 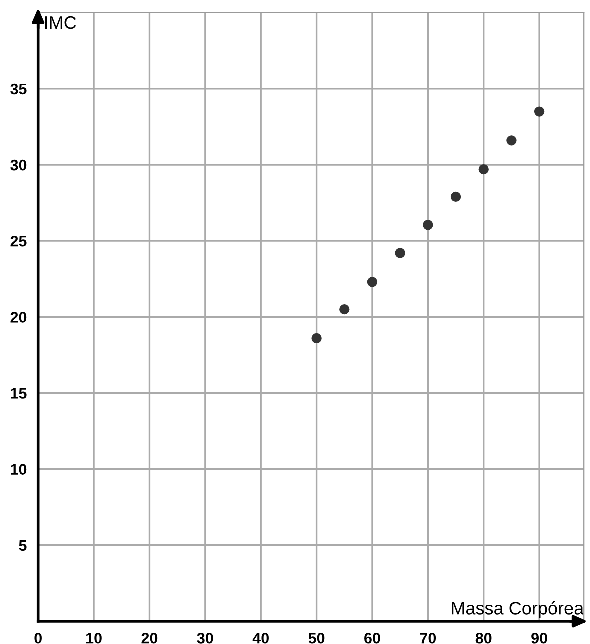 I want to click on y-tick-label: 5, so click(x=23, y=546).